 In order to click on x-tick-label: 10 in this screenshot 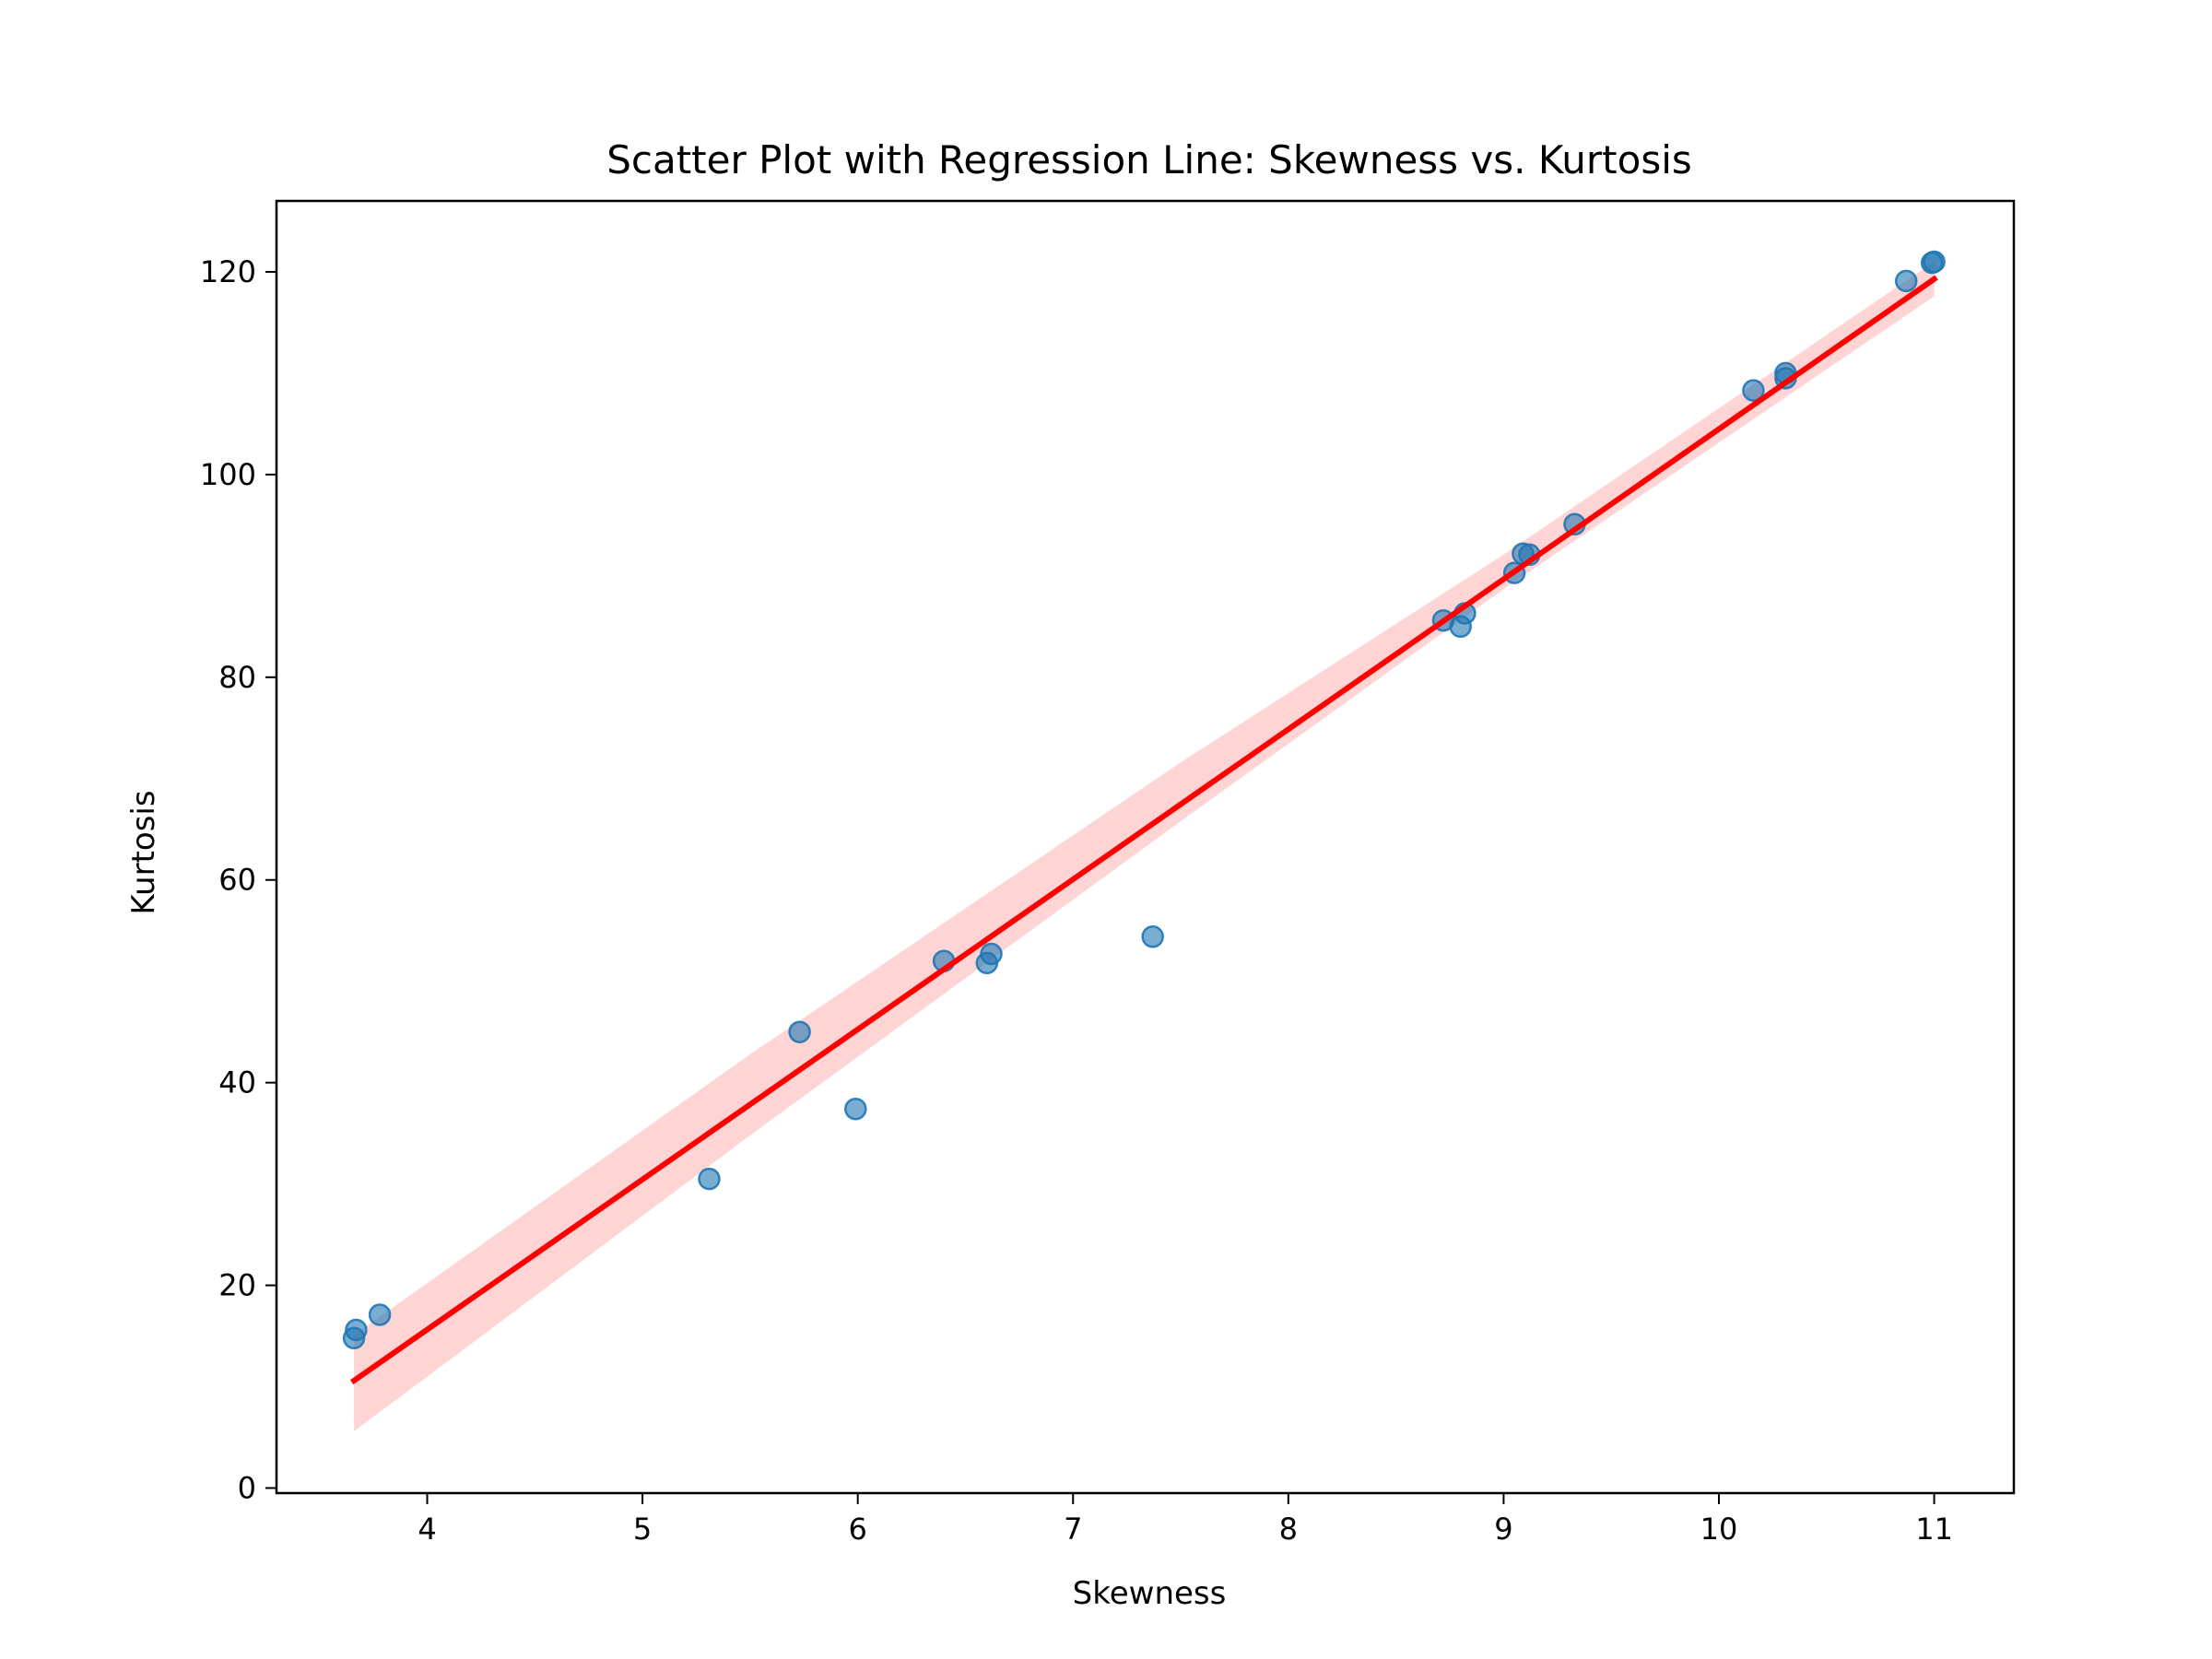, I will do `click(1719, 1529)`.